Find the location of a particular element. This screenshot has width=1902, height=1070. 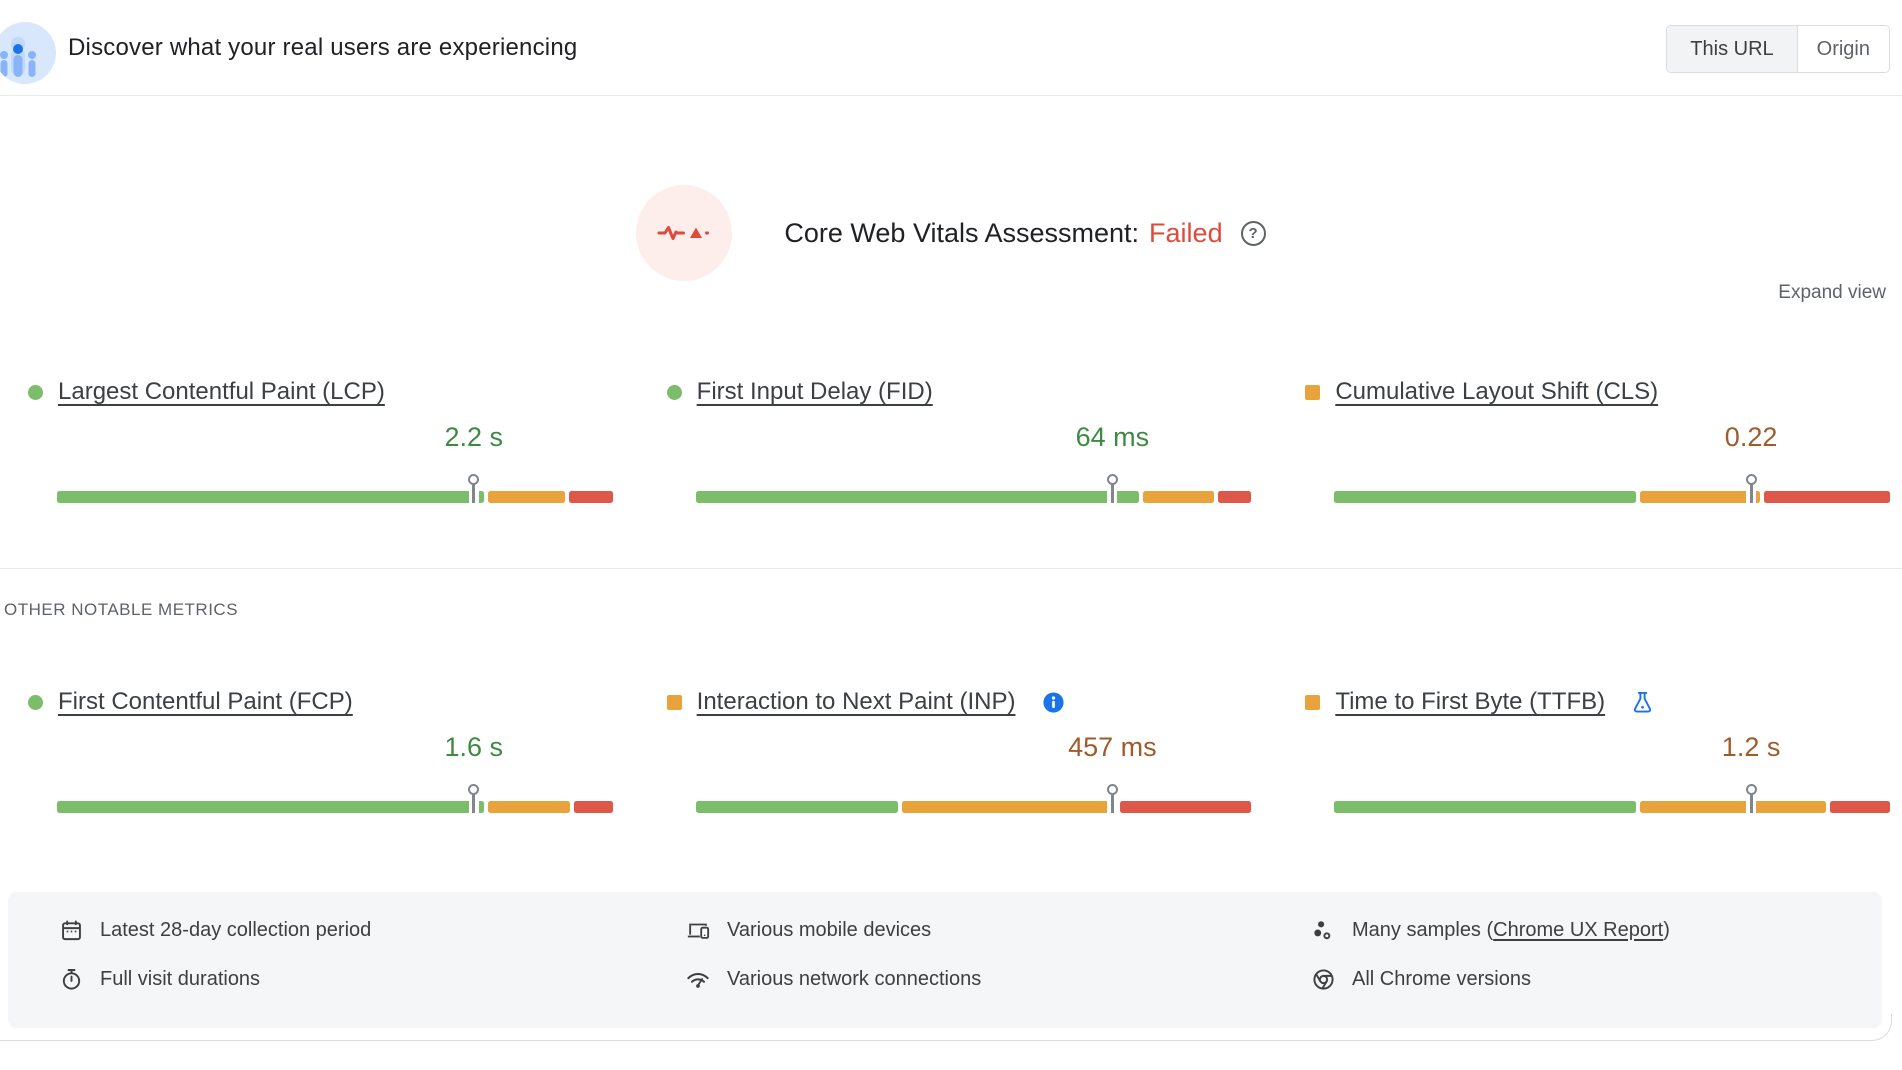

fid-rating-bullet is located at coordinates (674, 392).